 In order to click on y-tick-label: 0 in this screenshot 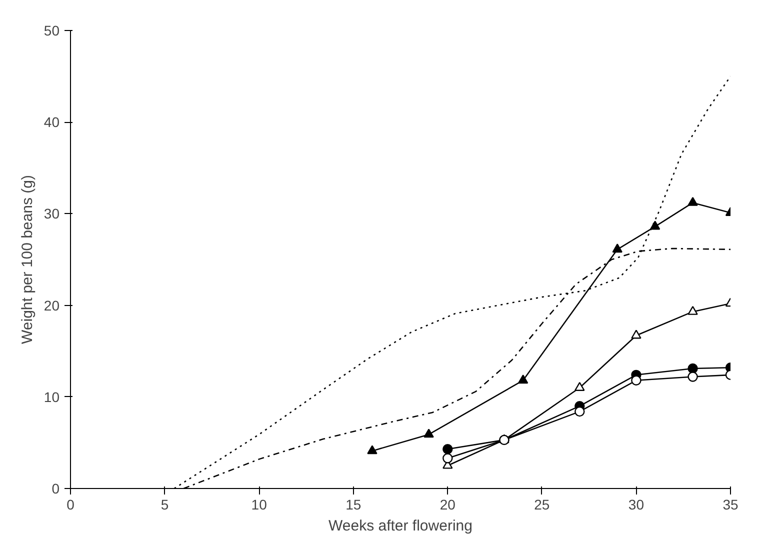, I will do `click(56, 488)`.